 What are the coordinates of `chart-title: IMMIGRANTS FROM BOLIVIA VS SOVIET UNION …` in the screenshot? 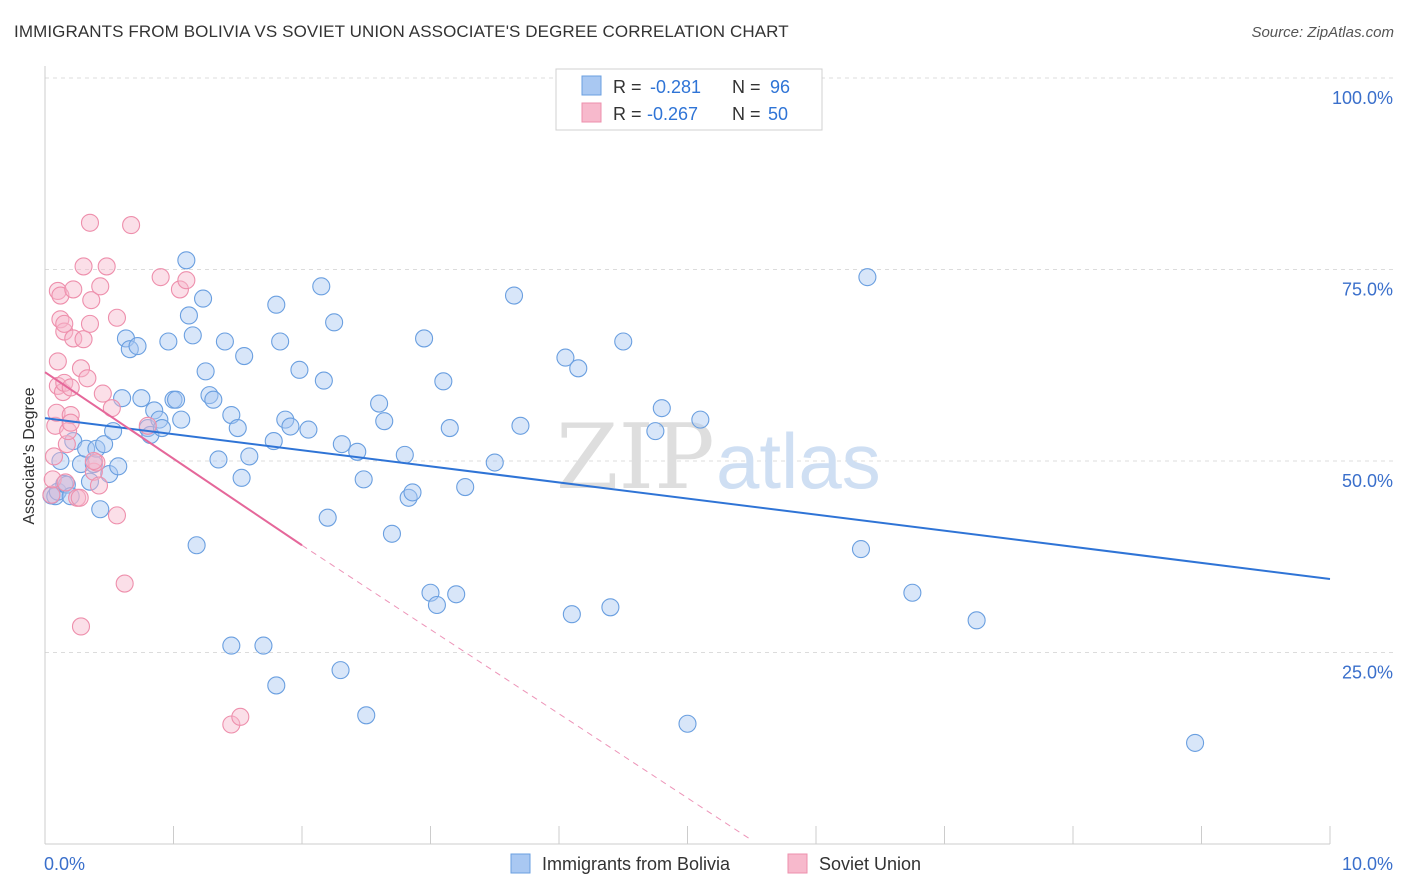 It's located at (401, 31).